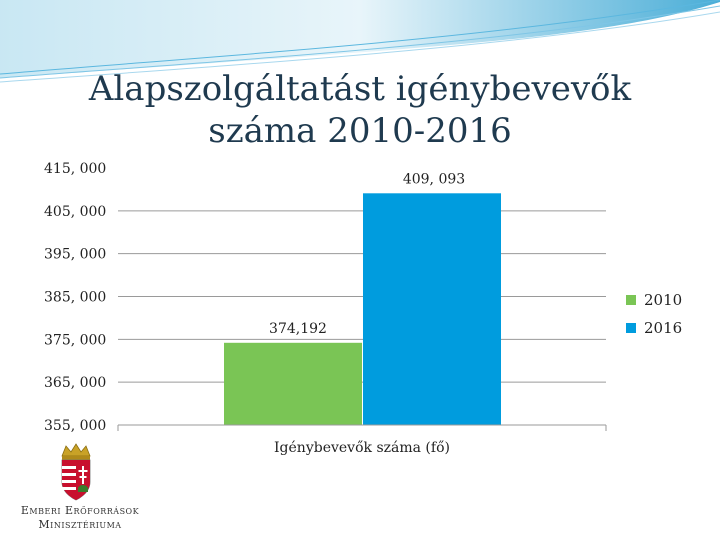  I want to click on y-tick-label: 405, 000, so click(75, 212).